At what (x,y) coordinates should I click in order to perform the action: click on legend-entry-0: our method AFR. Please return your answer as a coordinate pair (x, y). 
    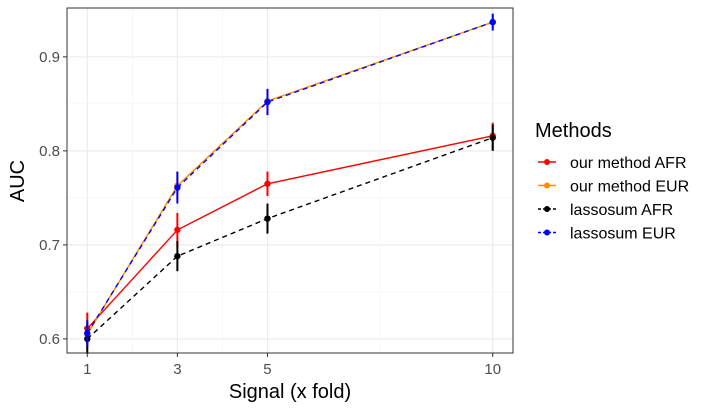
    Looking at the image, I should click on (612, 163).